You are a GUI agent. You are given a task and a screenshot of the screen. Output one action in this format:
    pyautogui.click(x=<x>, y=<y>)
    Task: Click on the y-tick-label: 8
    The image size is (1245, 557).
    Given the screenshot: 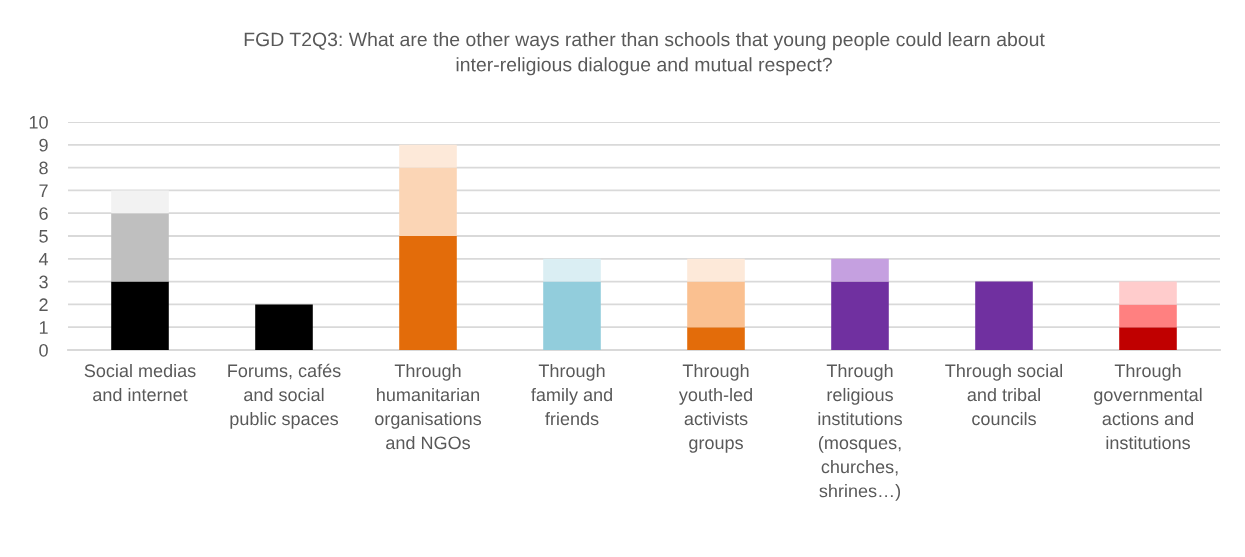 What is the action you would take?
    pyautogui.click(x=43, y=168)
    